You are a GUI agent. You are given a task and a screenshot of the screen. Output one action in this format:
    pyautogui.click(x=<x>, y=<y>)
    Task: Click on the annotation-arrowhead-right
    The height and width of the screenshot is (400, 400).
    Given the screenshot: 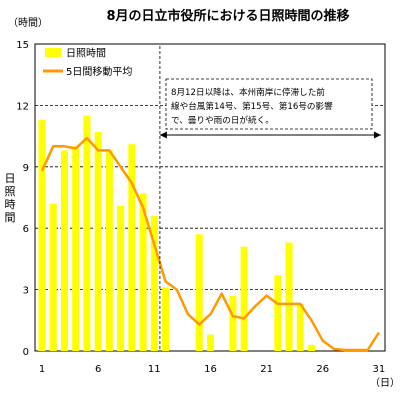 What is the action you would take?
    pyautogui.click(x=377, y=135)
    